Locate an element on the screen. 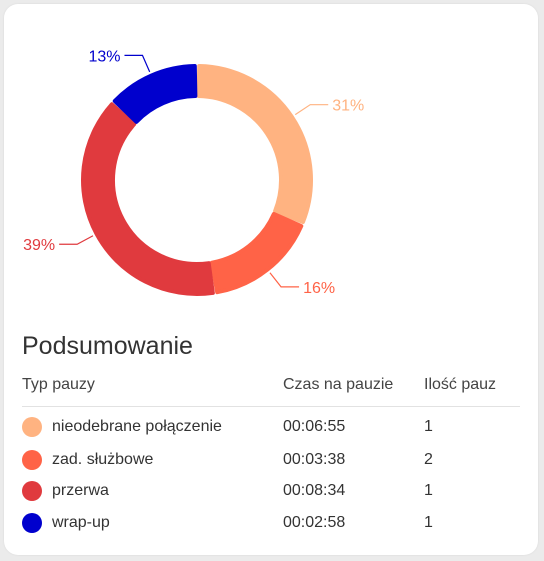 The width and height of the screenshot is (544, 561). header-divider is located at coordinates (271, 406).